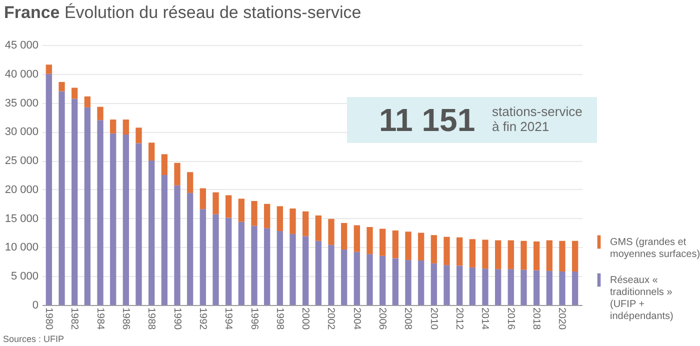 The image size is (700, 346). I want to click on source-note: Sources : UFIP, so click(33, 339).